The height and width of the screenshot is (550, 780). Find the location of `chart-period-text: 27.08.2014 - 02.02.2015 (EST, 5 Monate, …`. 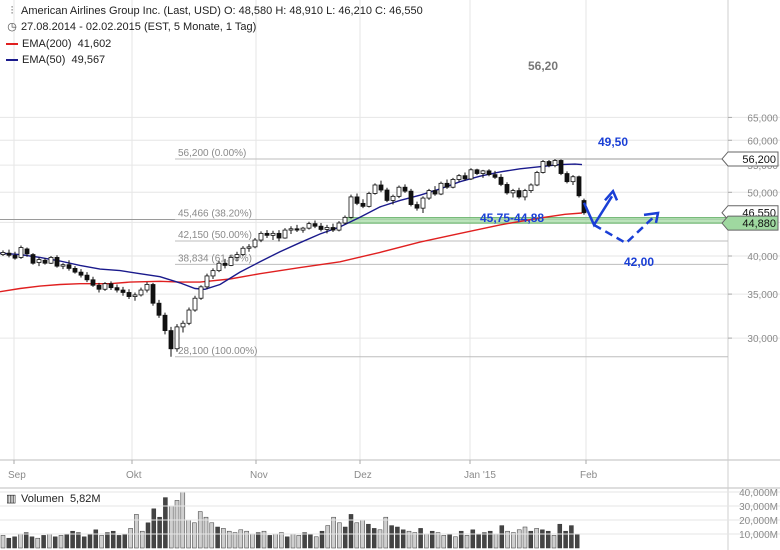

chart-period-text: 27.08.2014 - 02.02.2015 (EST, 5 Monate, … is located at coordinates (139, 27).